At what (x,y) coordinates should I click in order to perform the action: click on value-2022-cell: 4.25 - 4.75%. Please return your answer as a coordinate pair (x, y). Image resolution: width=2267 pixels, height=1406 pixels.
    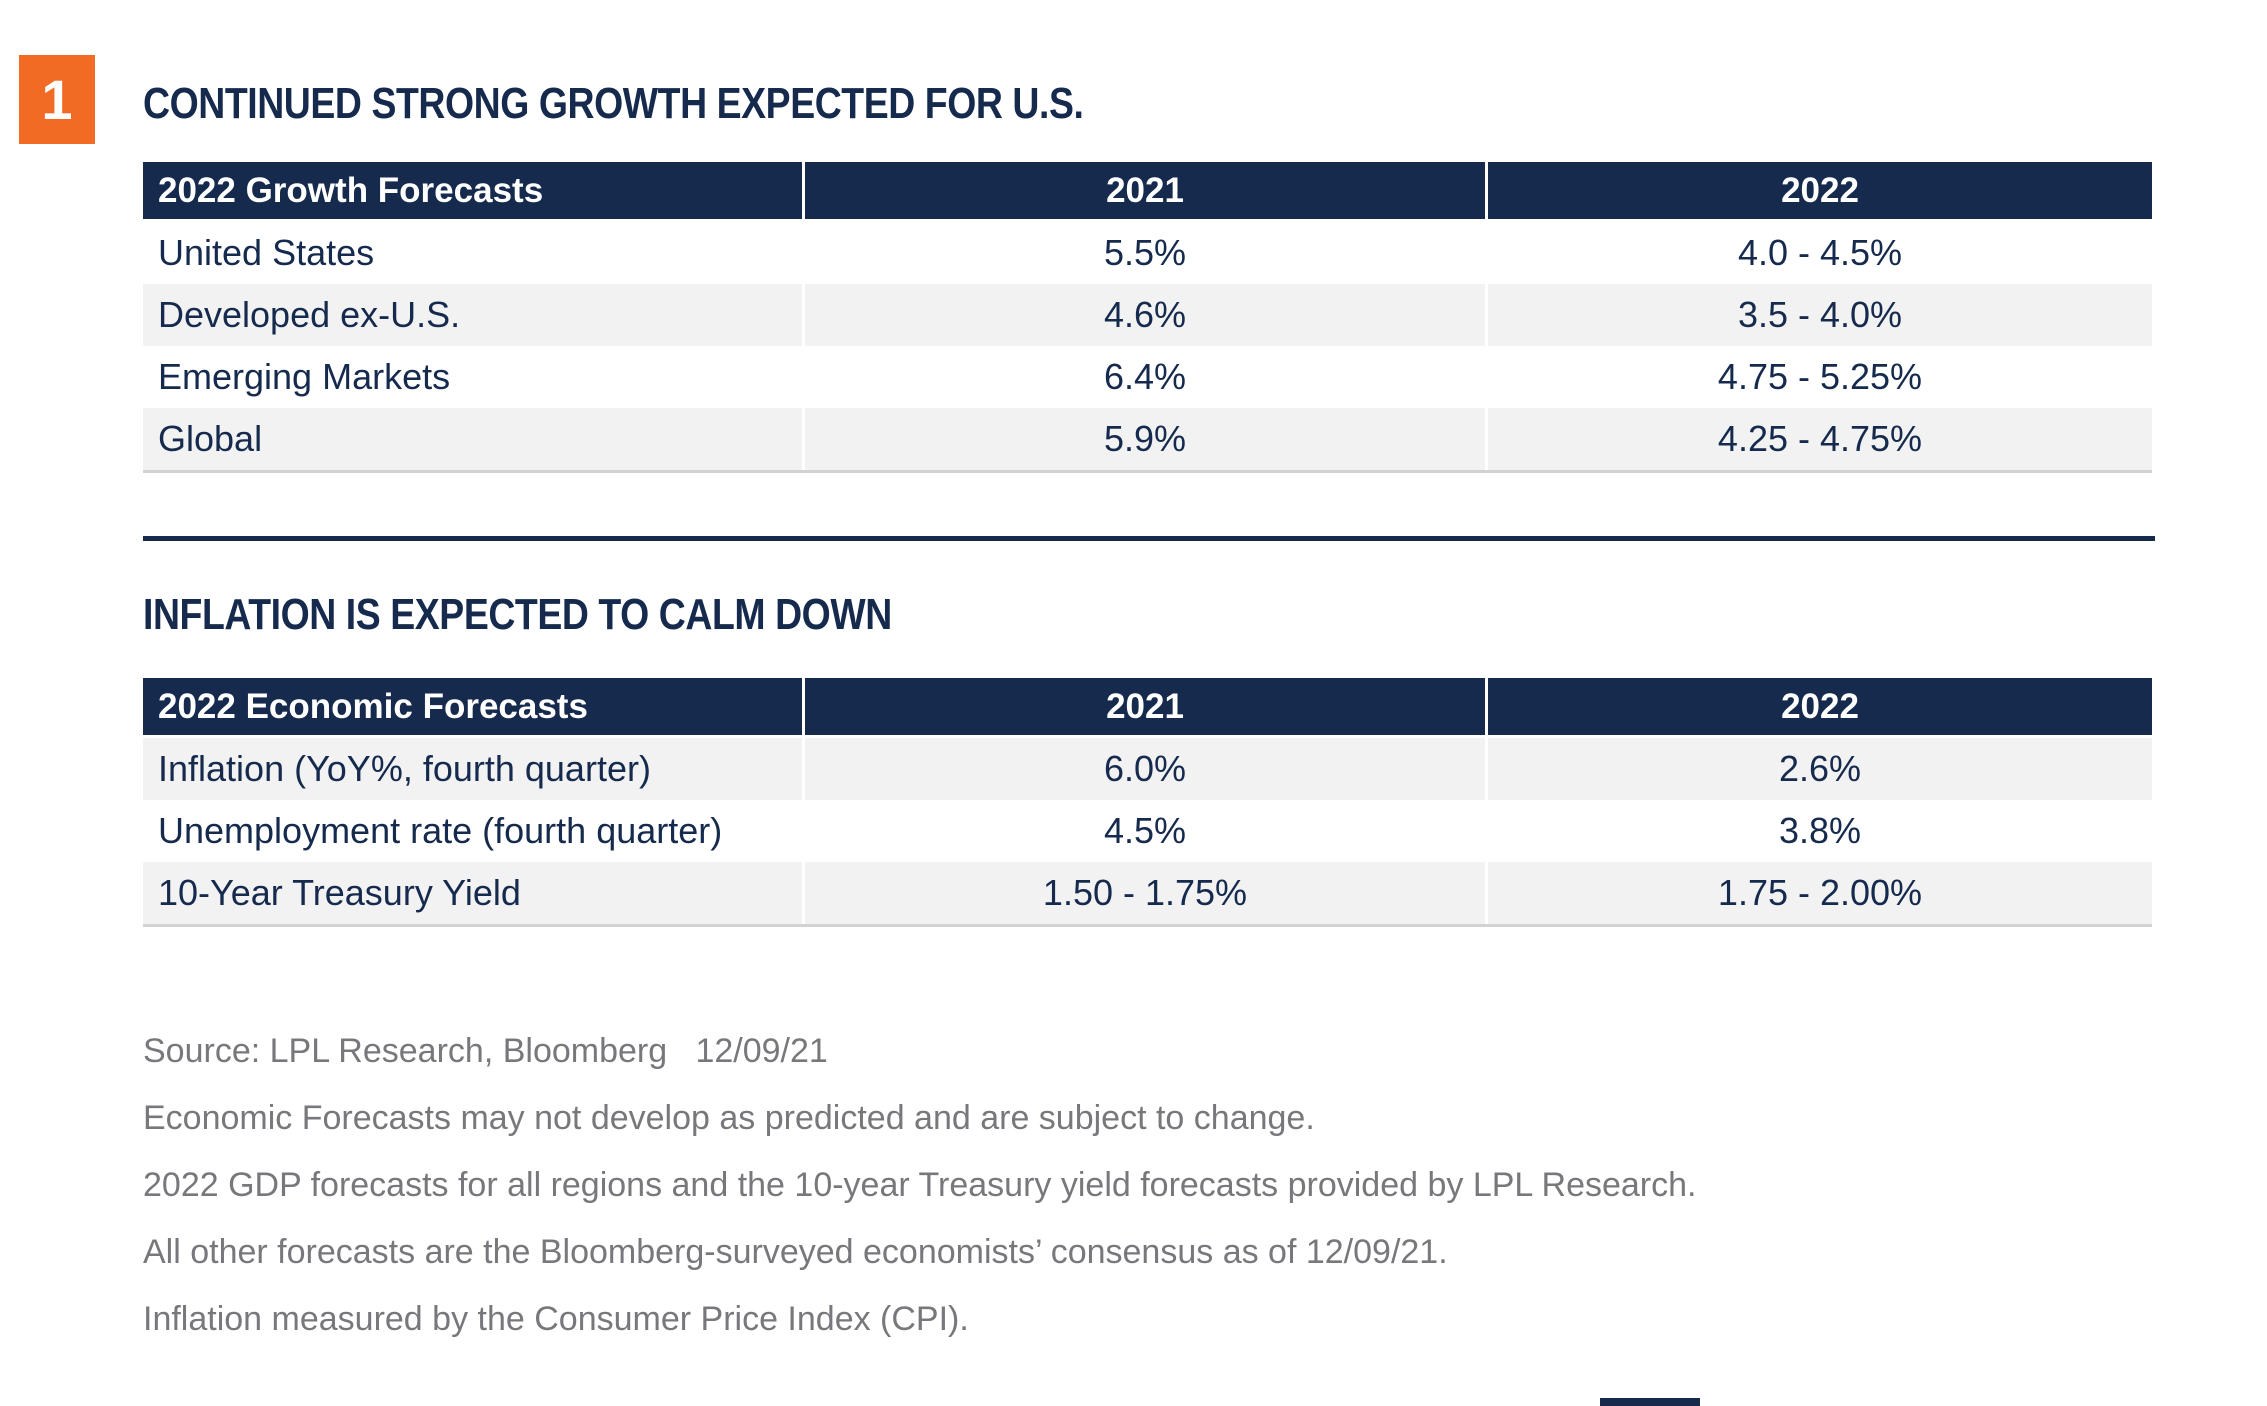
    Looking at the image, I should click on (1820, 438).